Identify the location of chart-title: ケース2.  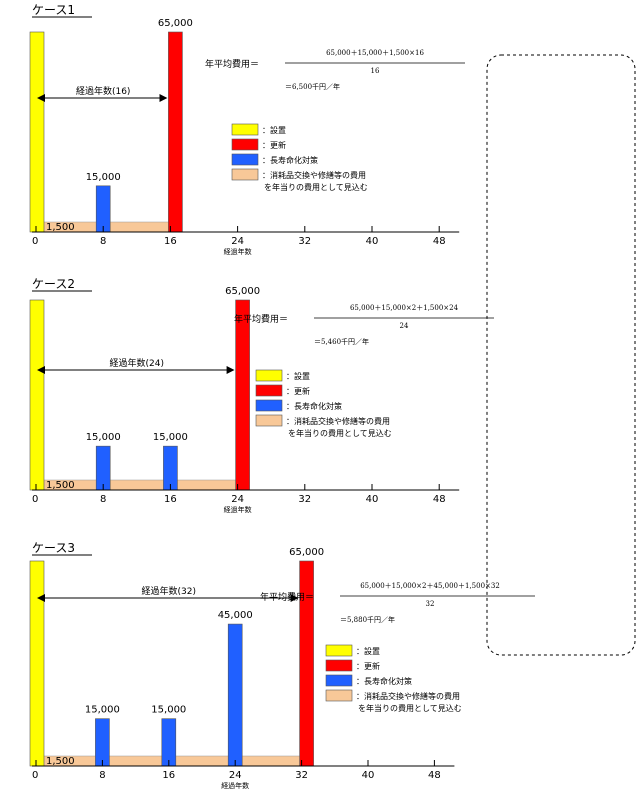
(53, 284).